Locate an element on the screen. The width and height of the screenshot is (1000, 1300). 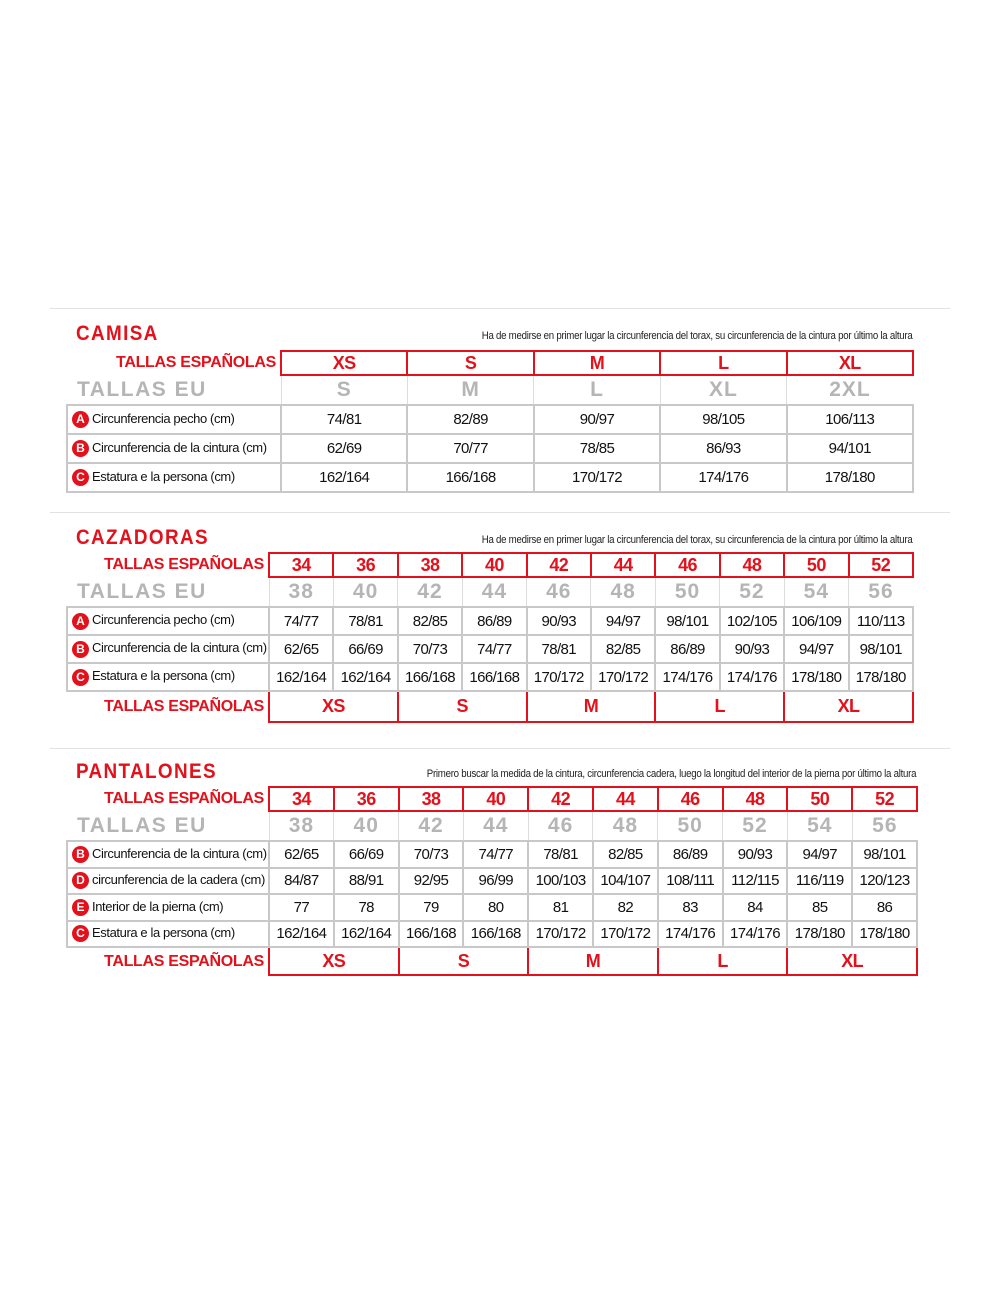
eu-sizes-row: TALLAS EU S M L XL 2XL is located at coordinates (490, 390).